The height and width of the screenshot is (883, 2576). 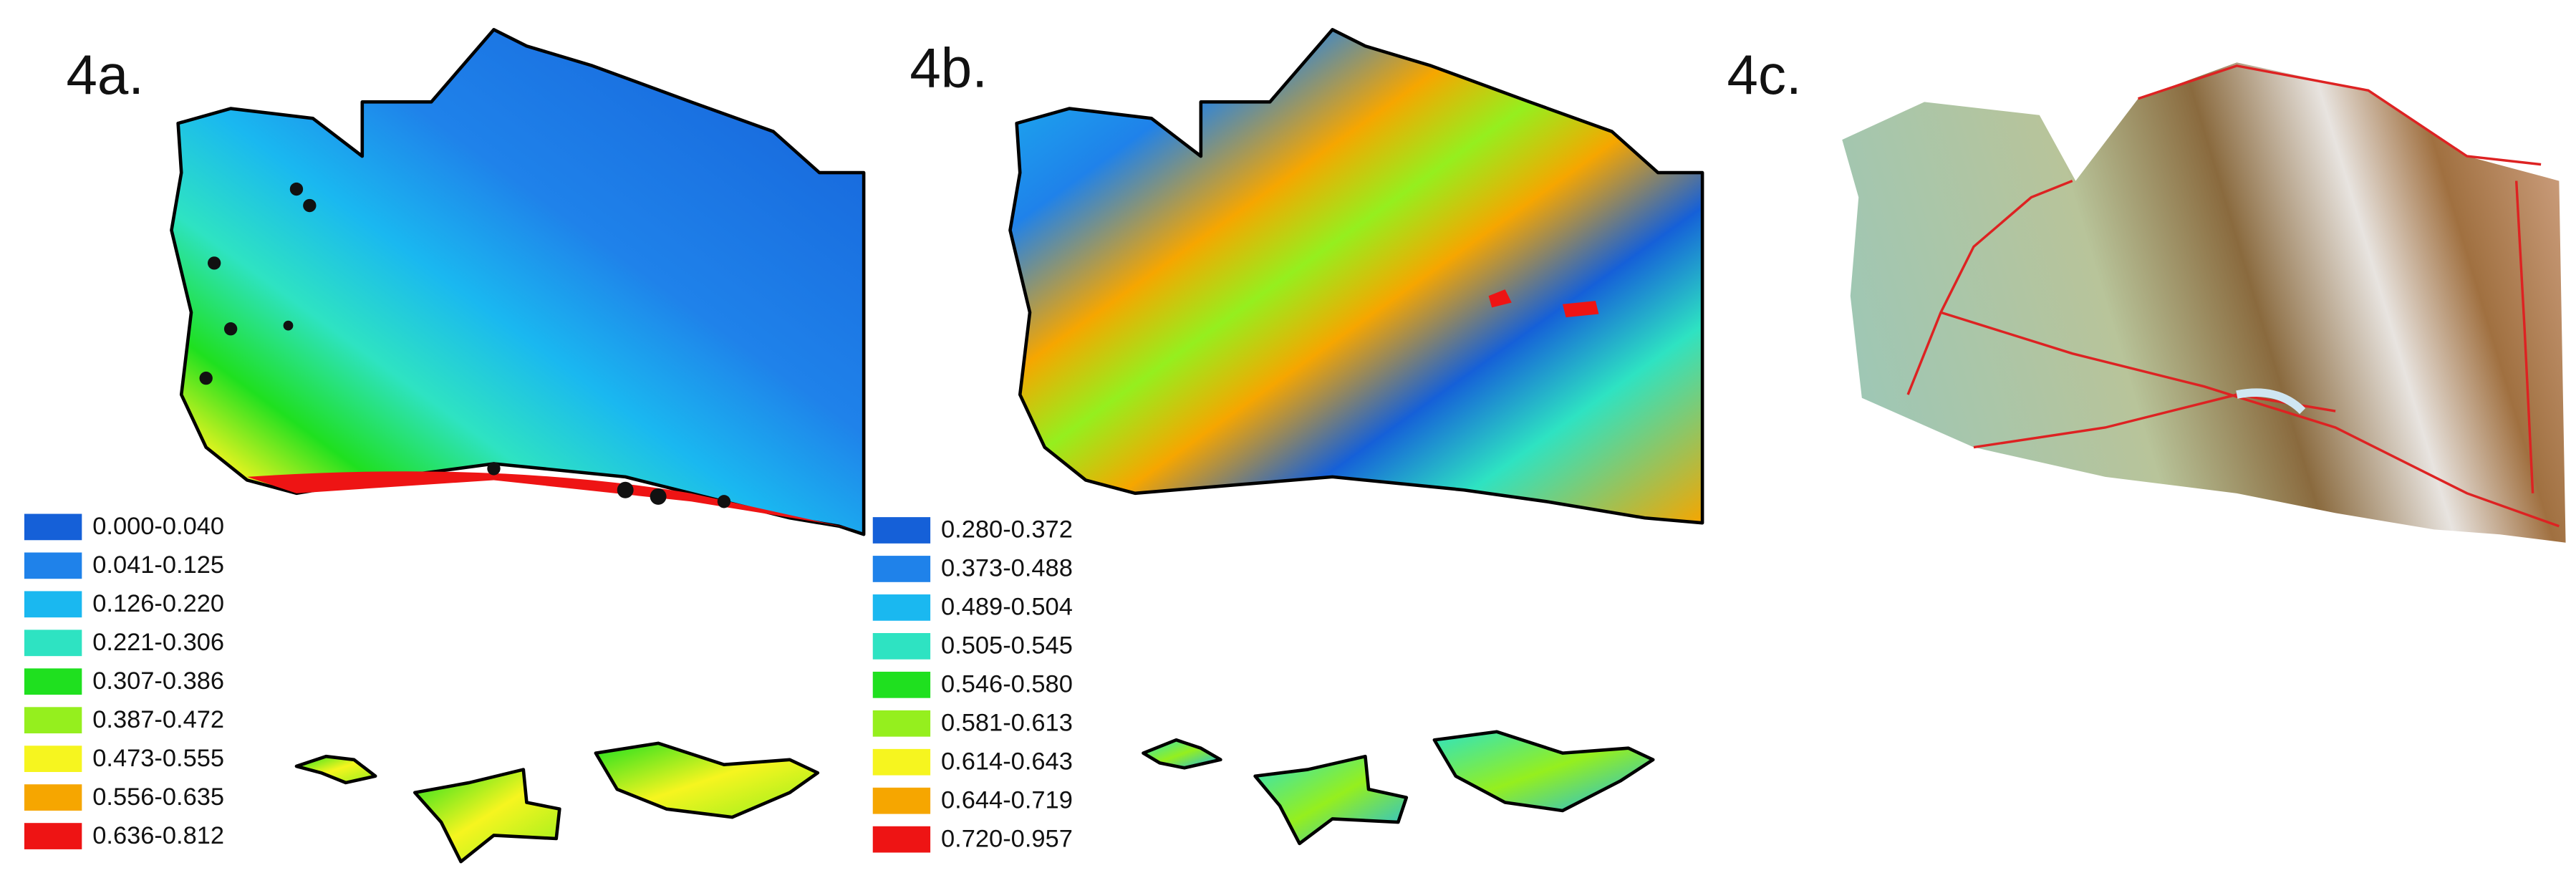 What do you see at coordinates (158, 681) in the screenshot?
I see `legend-label: 0.307-0.386` at bounding box center [158, 681].